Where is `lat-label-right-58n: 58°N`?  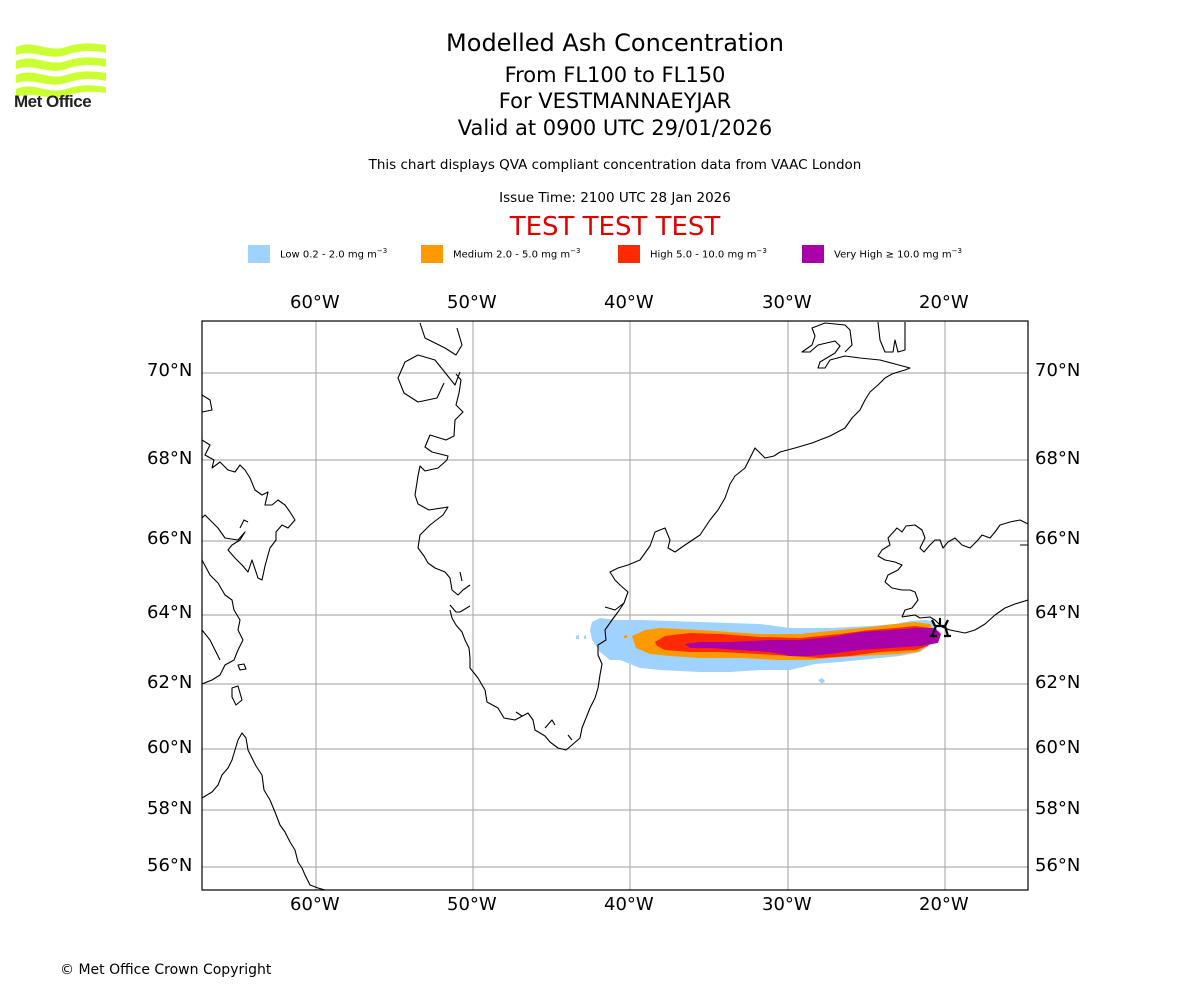
lat-label-right-58n: 58°N is located at coordinates (1058, 808).